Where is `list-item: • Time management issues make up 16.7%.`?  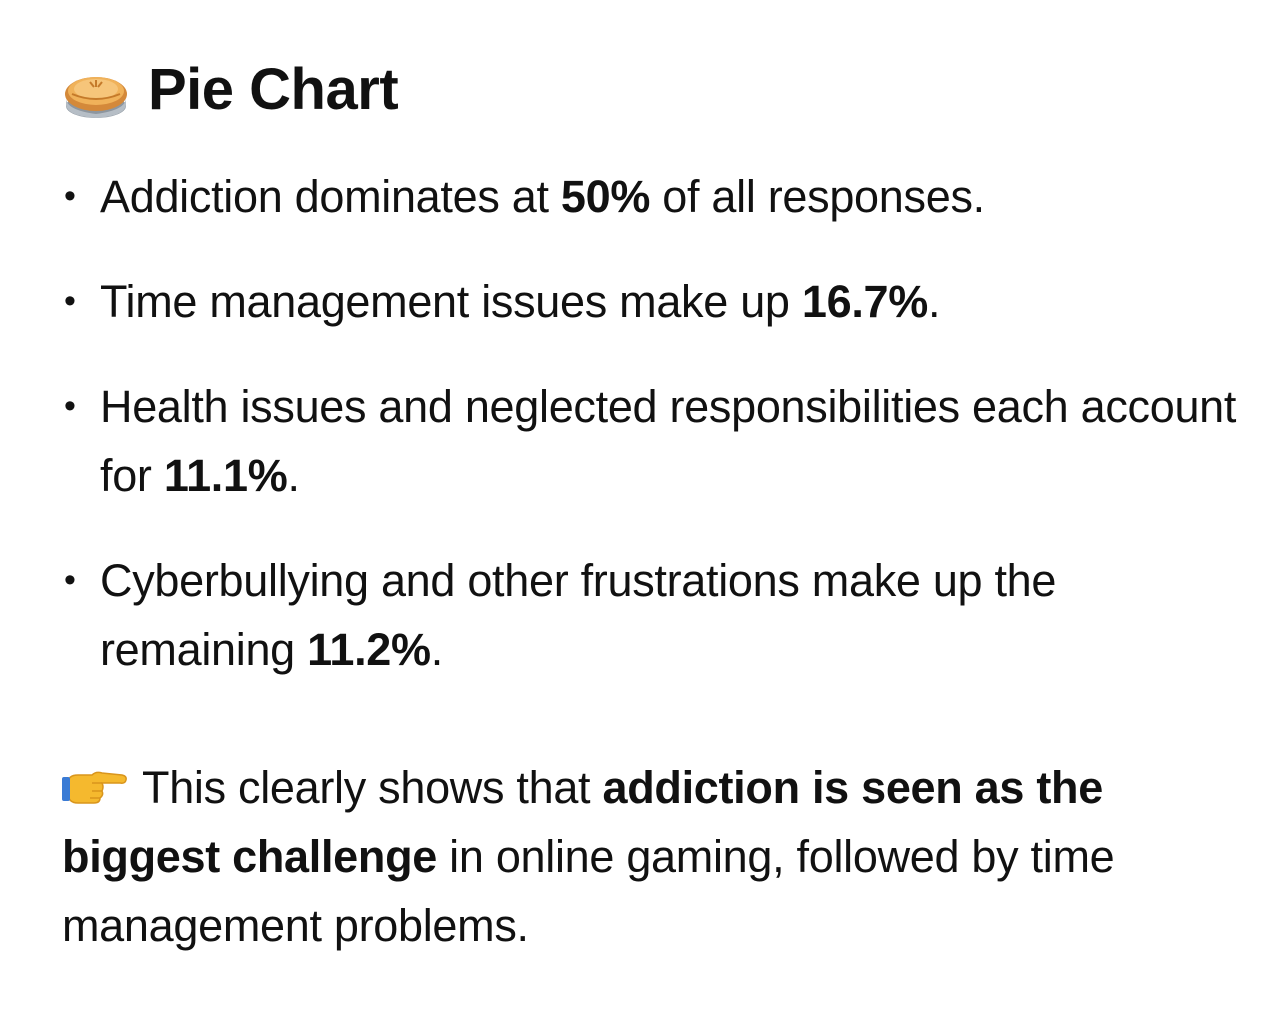 list-item: • Time management issues make up 16.7%. is located at coordinates (657, 301).